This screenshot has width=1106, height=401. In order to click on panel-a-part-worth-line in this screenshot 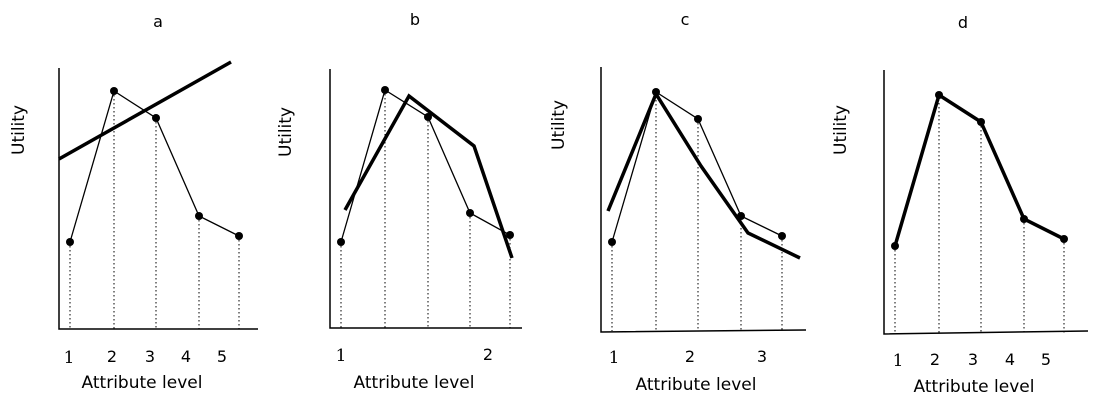, I will do `click(154, 166)`.